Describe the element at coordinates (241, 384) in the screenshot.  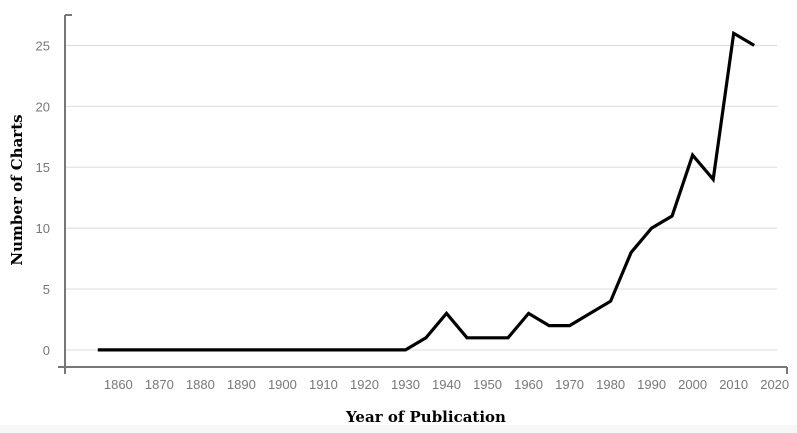
I see `x-tick-label: 1890` at that location.